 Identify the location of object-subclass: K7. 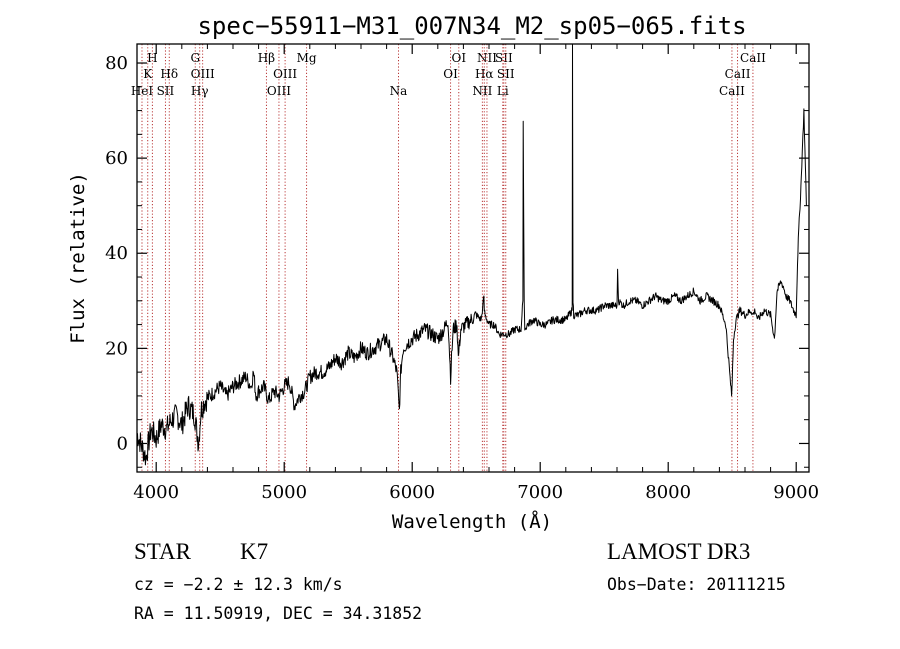
(254, 551).